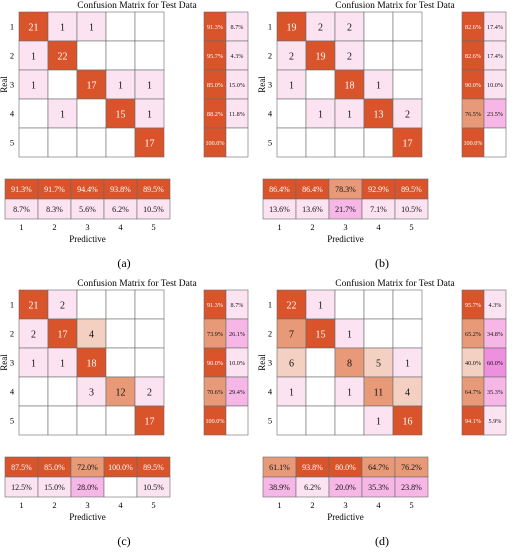 The image size is (513, 555). I want to click on row-error-value: 5.9%, so click(495, 421).